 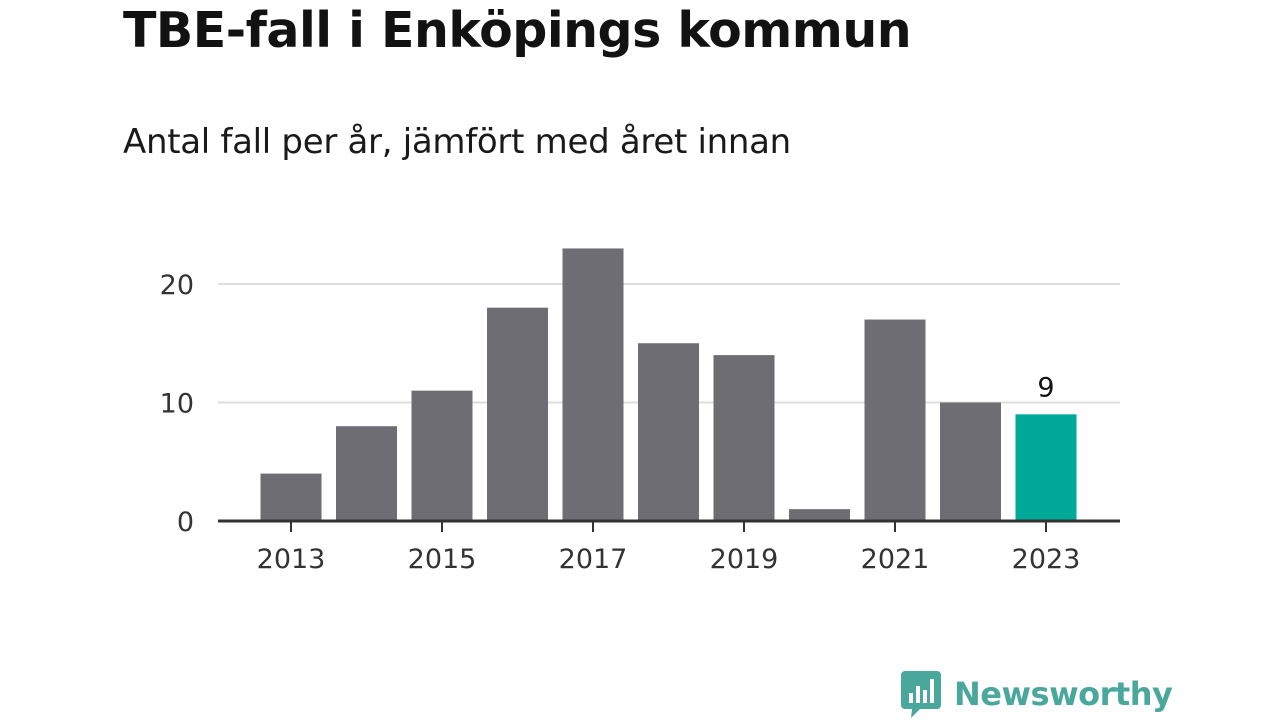 I want to click on brand-logo: Newsworthy, so click(x=1036, y=694).